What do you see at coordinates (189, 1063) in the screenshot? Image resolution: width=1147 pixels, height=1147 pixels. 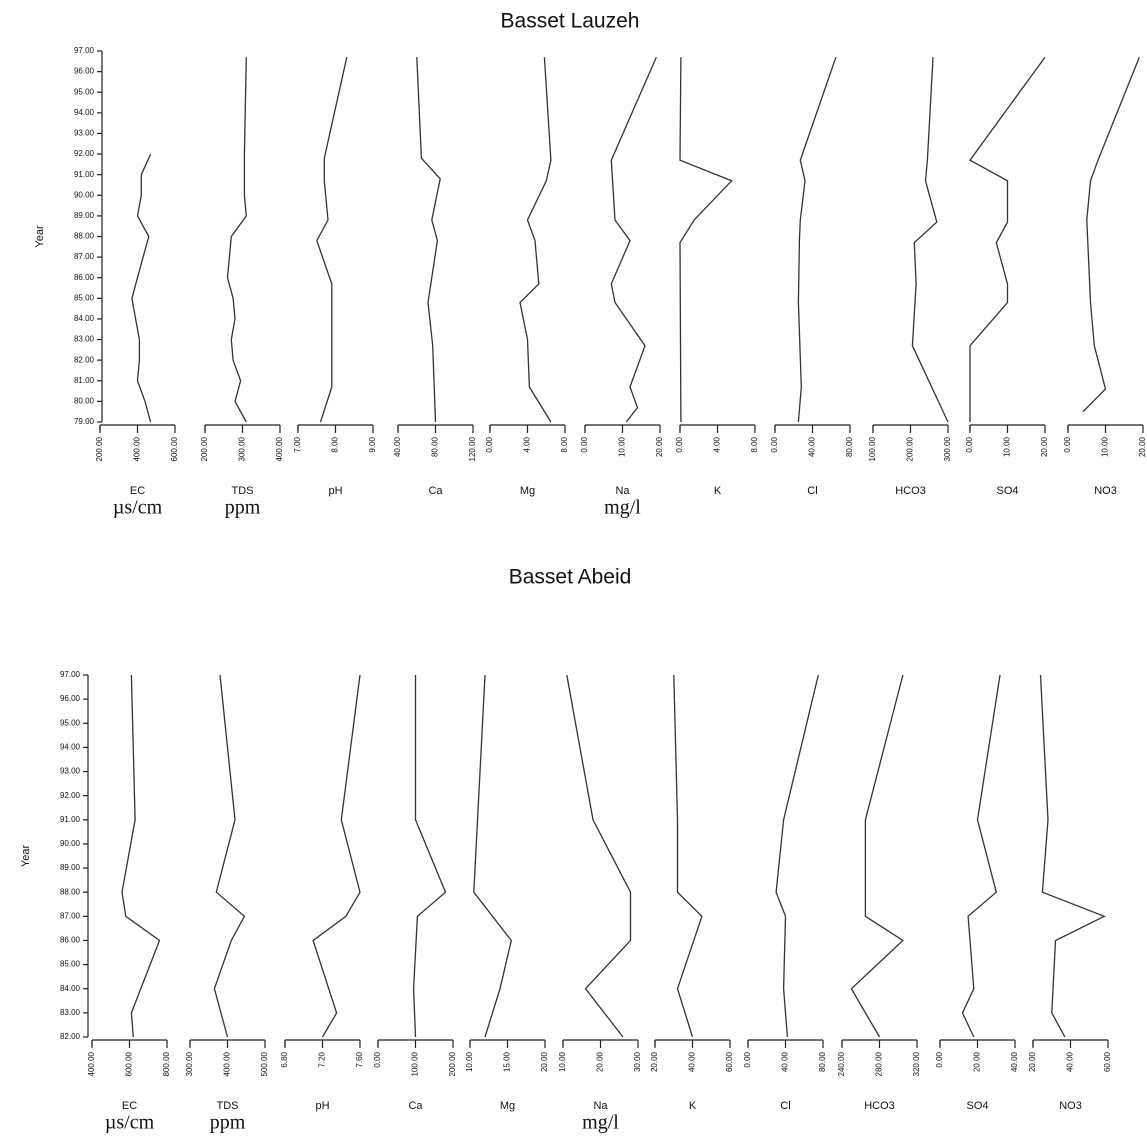 I see `x-tick-label: 300.00` at bounding box center [189, 1063].